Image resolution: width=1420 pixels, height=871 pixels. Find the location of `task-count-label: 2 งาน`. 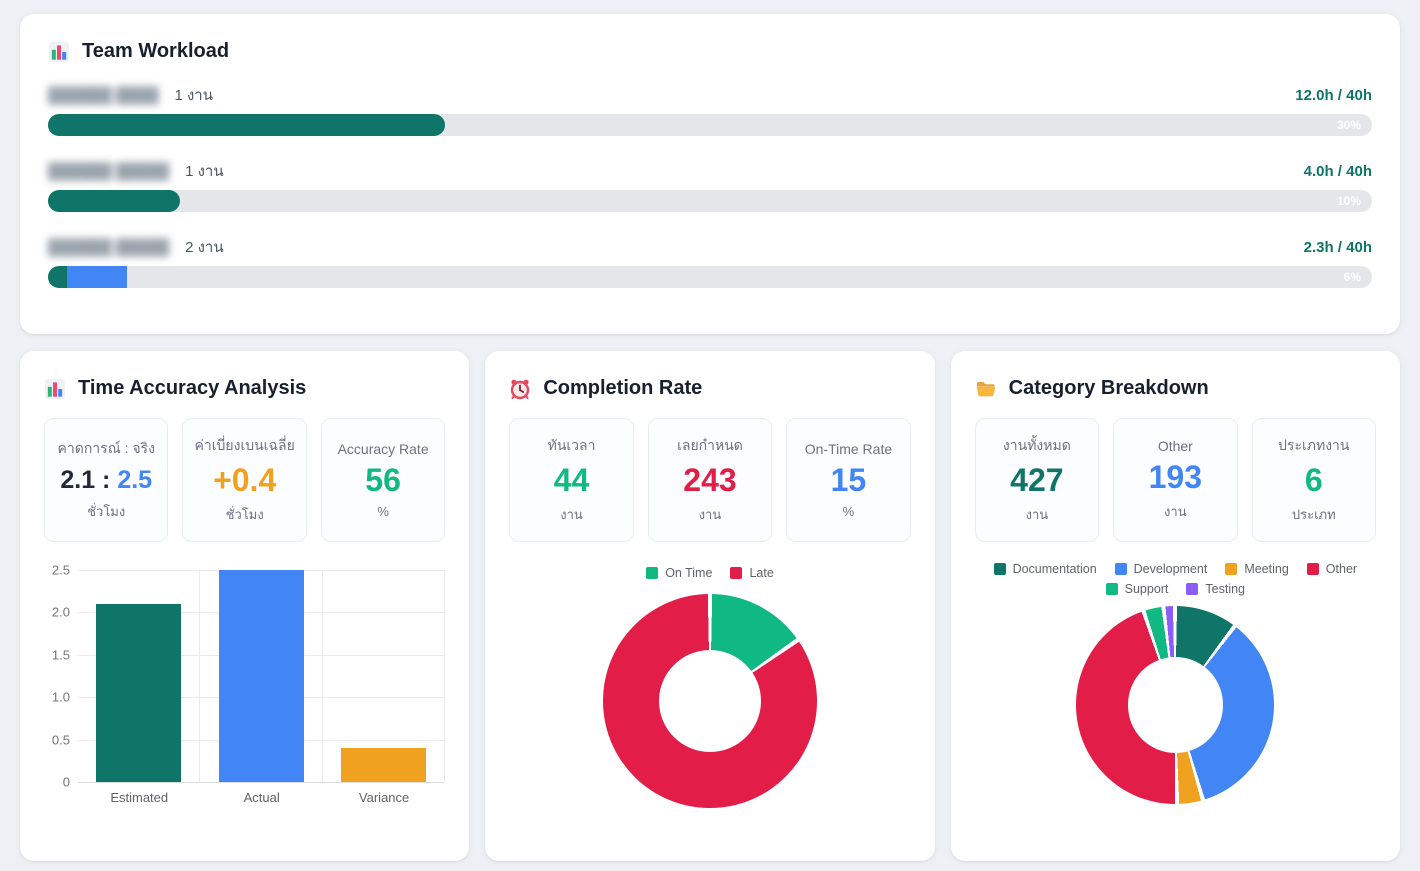

task-count-label: 2 งาน is located at coordinates (204, 247).